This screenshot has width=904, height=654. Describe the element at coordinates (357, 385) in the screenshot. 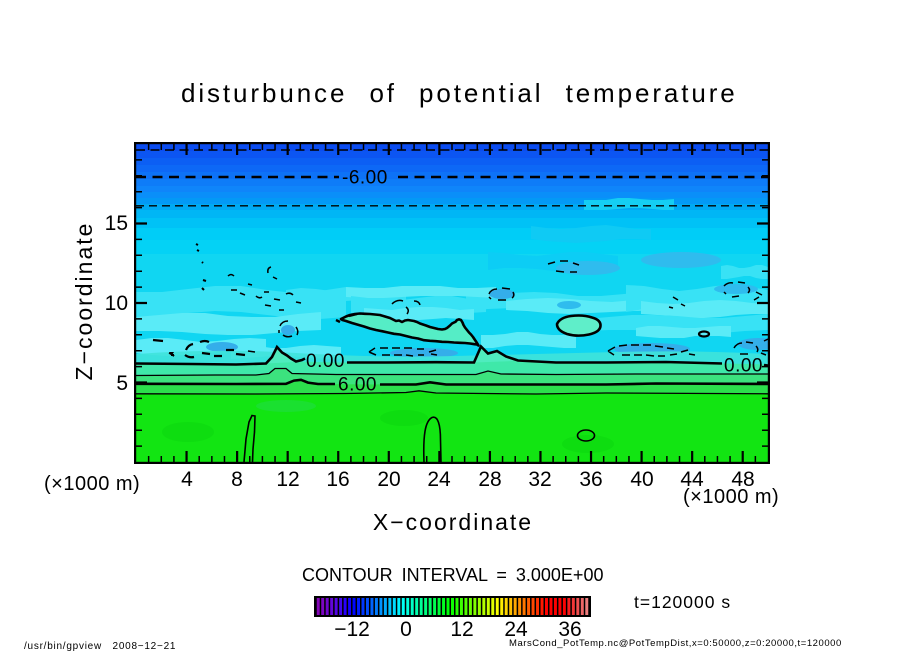

I see `svg-text: 6.00` at that location.